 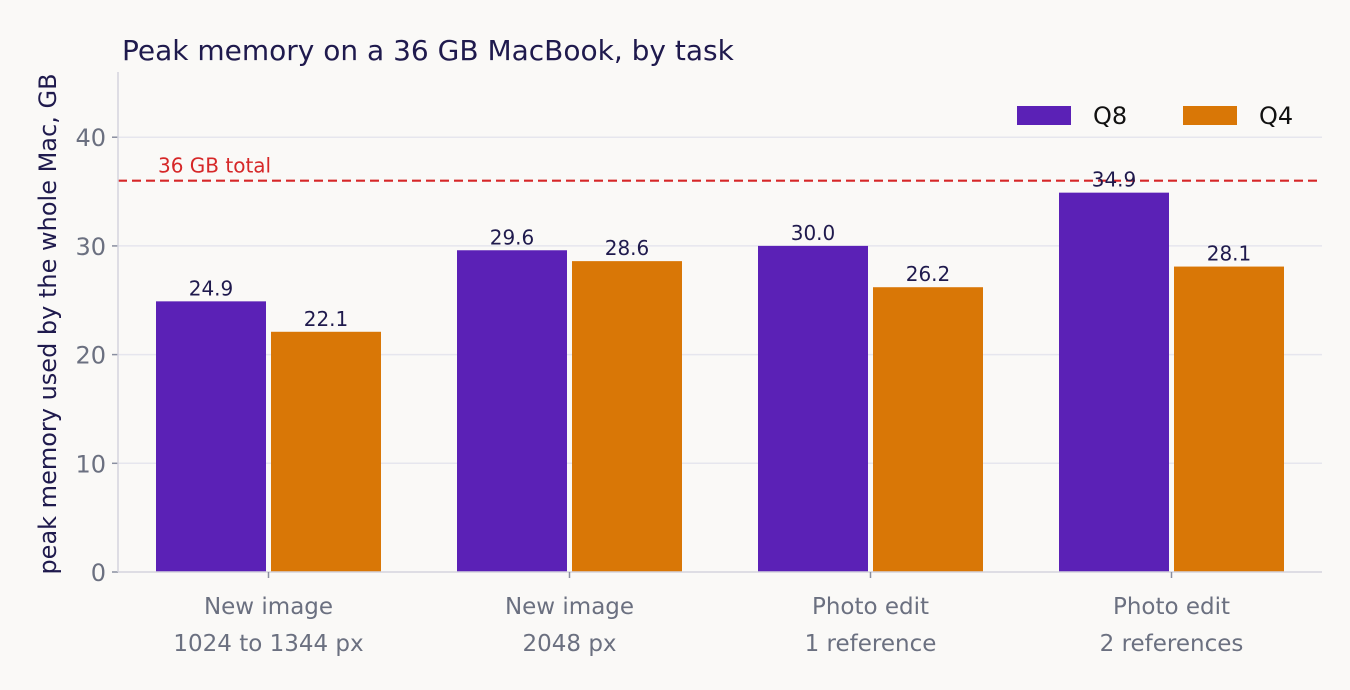 What do you see at coordinates (90, 464) in the screenshot?
I see `y-tick-label: 10` at bounding box center [90, 464].